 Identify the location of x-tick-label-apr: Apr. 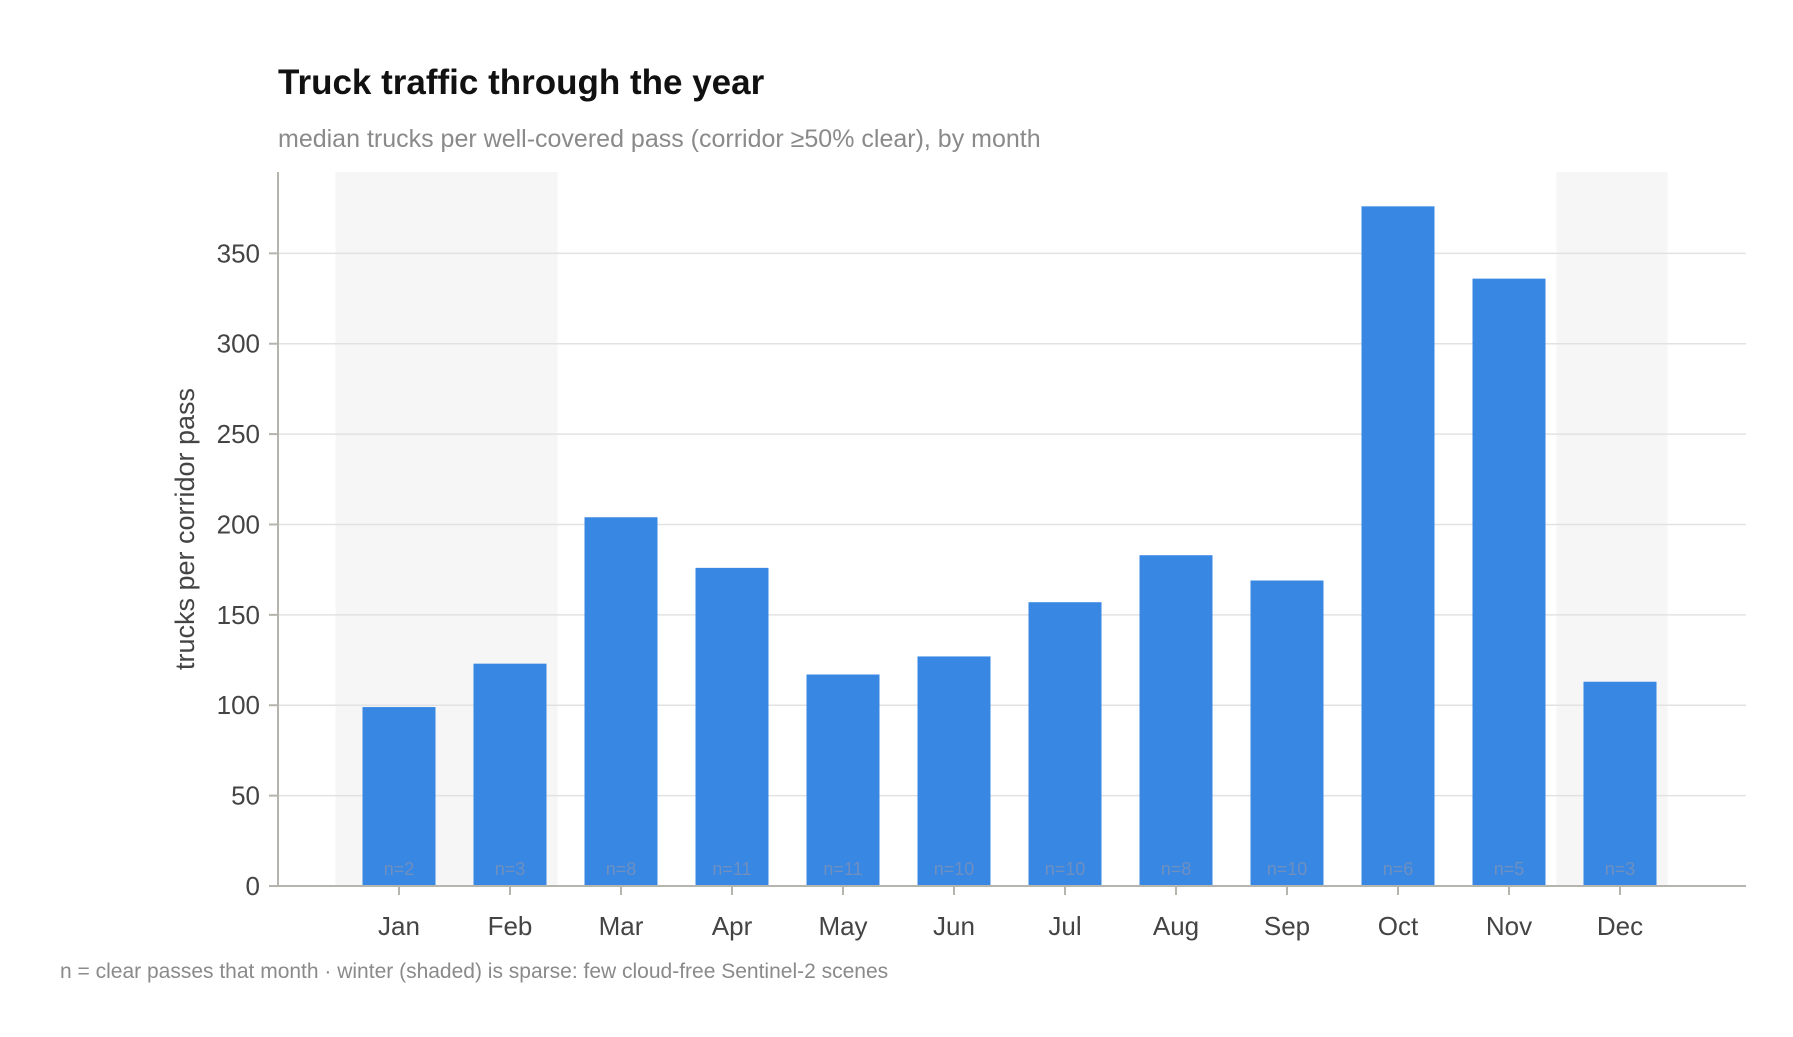
(732, 926).